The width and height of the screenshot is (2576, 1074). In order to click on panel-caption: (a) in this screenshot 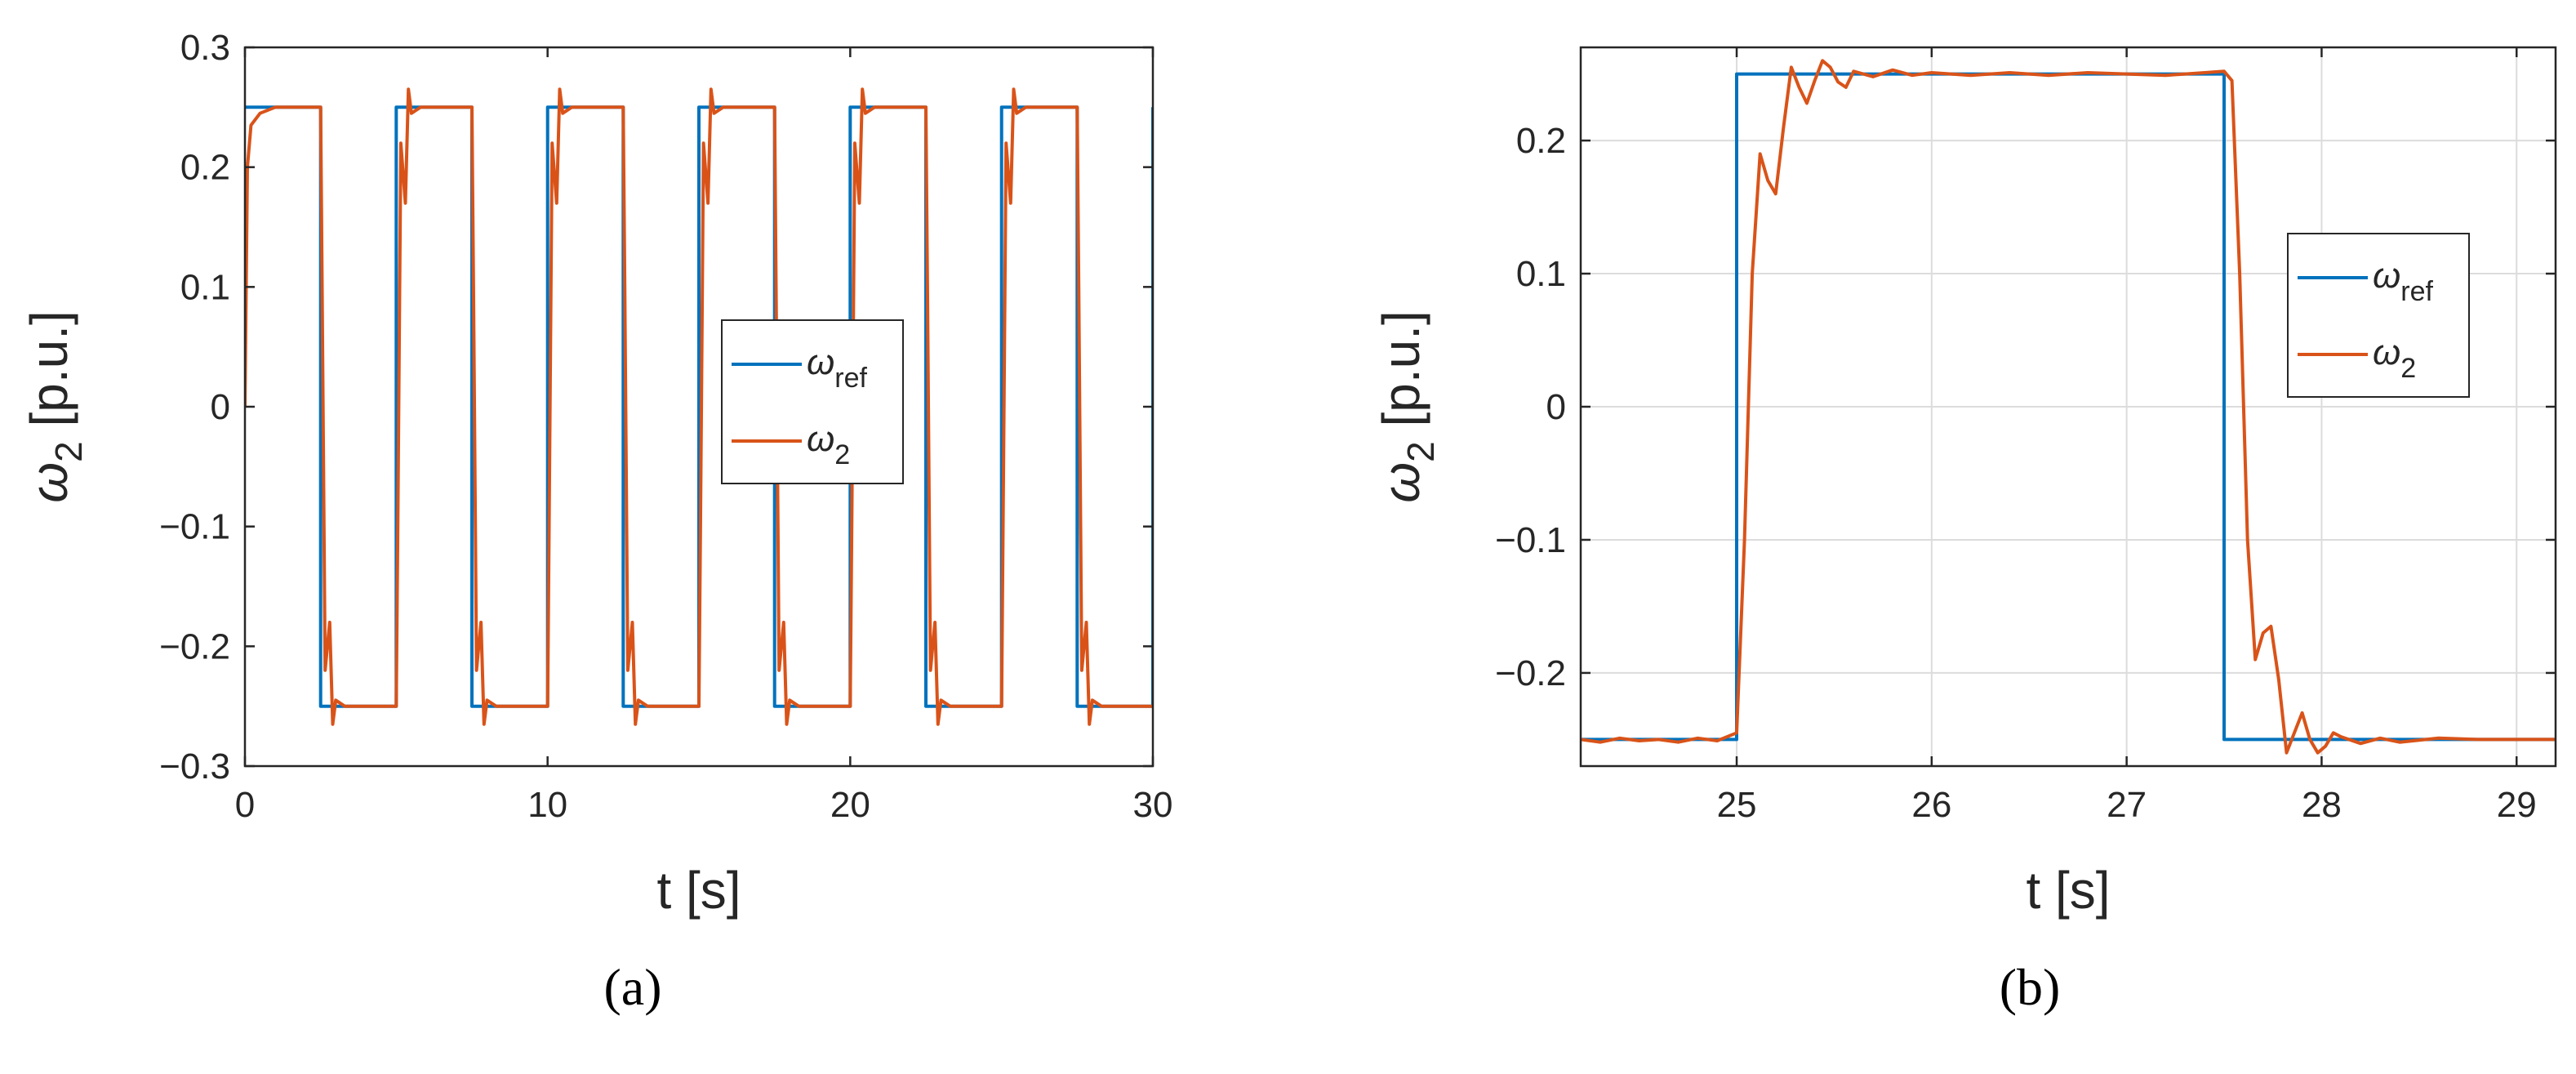, I will do `click(632, 987)`.